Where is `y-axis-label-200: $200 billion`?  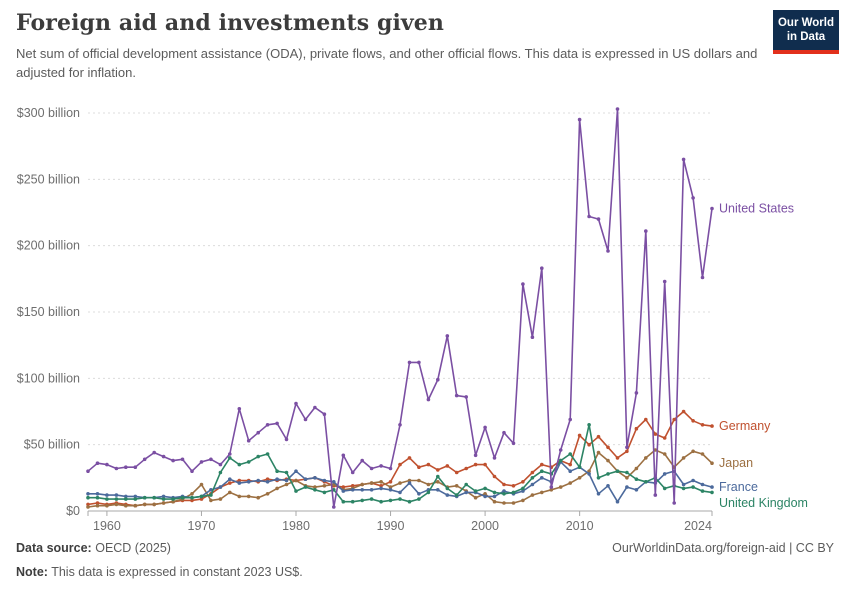 y-axis-label-200: $200 billion is located at coordinates (48, 246).